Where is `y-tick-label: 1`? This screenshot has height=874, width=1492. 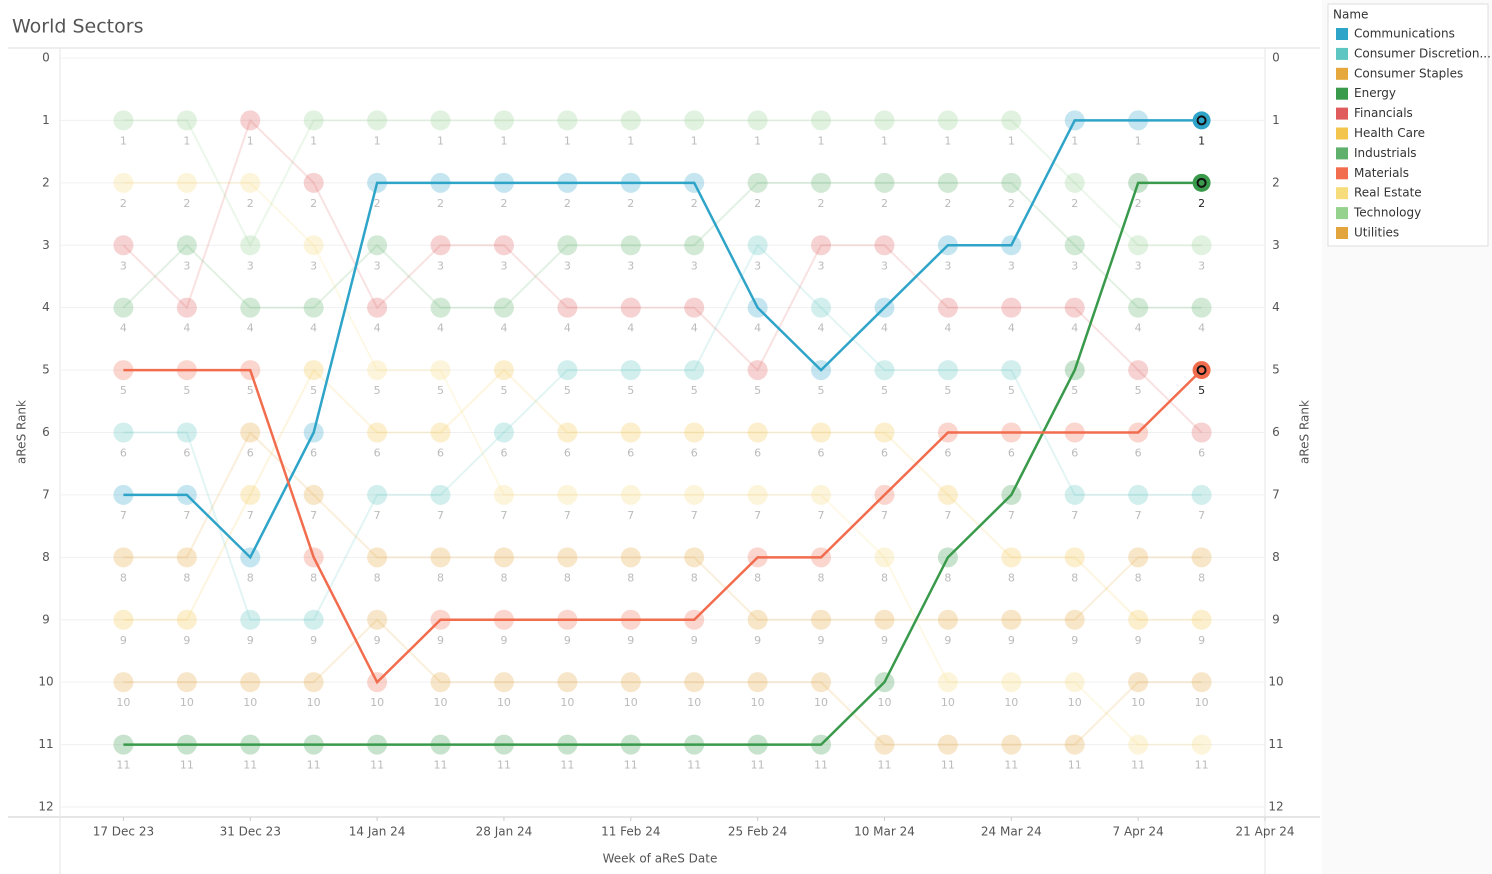 y-tick-label: 1 is located at coordinates (46, 120).